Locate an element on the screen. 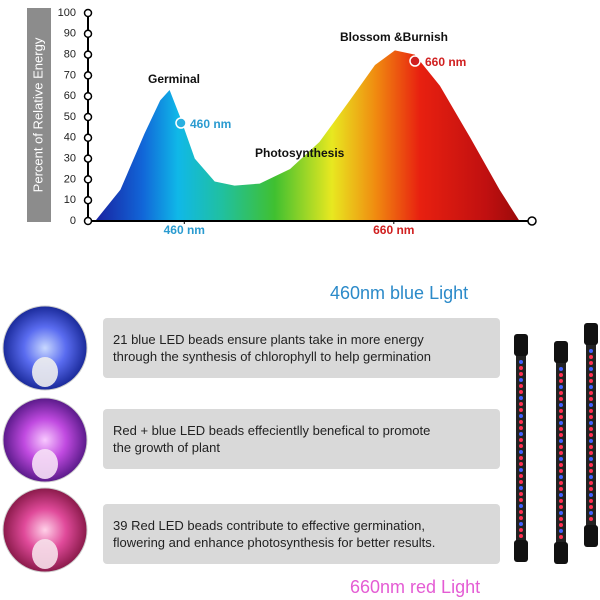 The height and width of the screenshot is (600, 600). annotation: Blossom &Burnish is located at coordinates (394, 37).